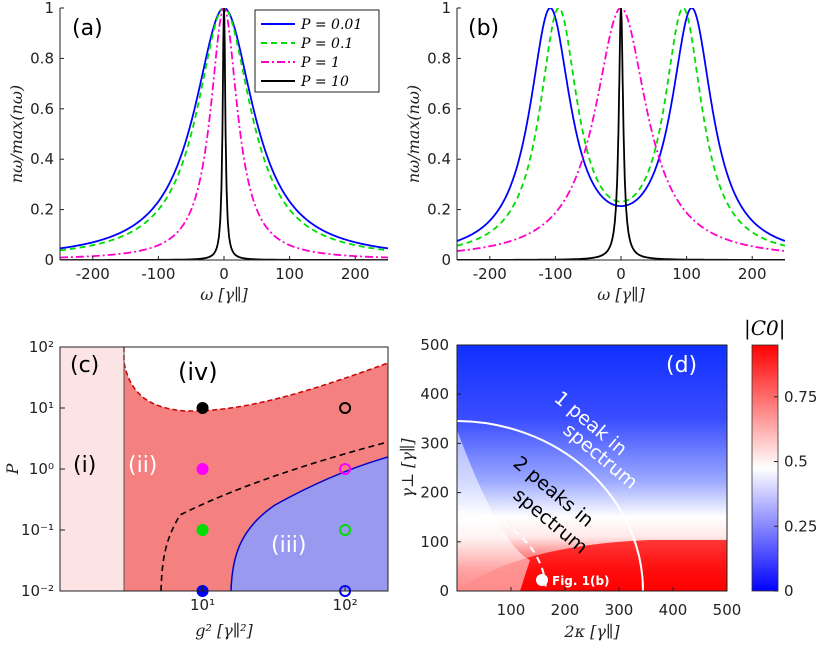 This screenshot has width=830, height=647. What do you see at coordinates (673, 610) in the screenshot?
I see `x-tick-label: 400` at bounding box center [673, 610].